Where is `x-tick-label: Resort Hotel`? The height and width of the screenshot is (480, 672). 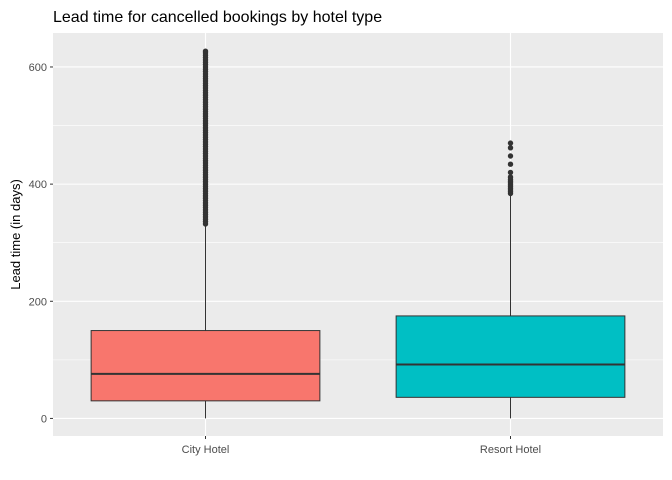 x-tick-label: Resort Hotel is located at coordinates (510, 450).